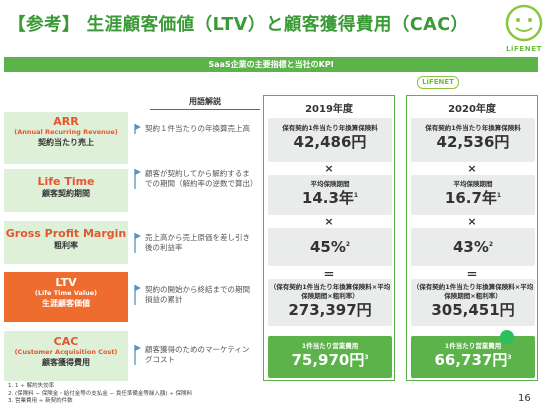 The width and height of the screenshot is (550, 412). I want to click on lifetime-cell-2020: 平均保険期間 16.7年1, so click(473, 195).